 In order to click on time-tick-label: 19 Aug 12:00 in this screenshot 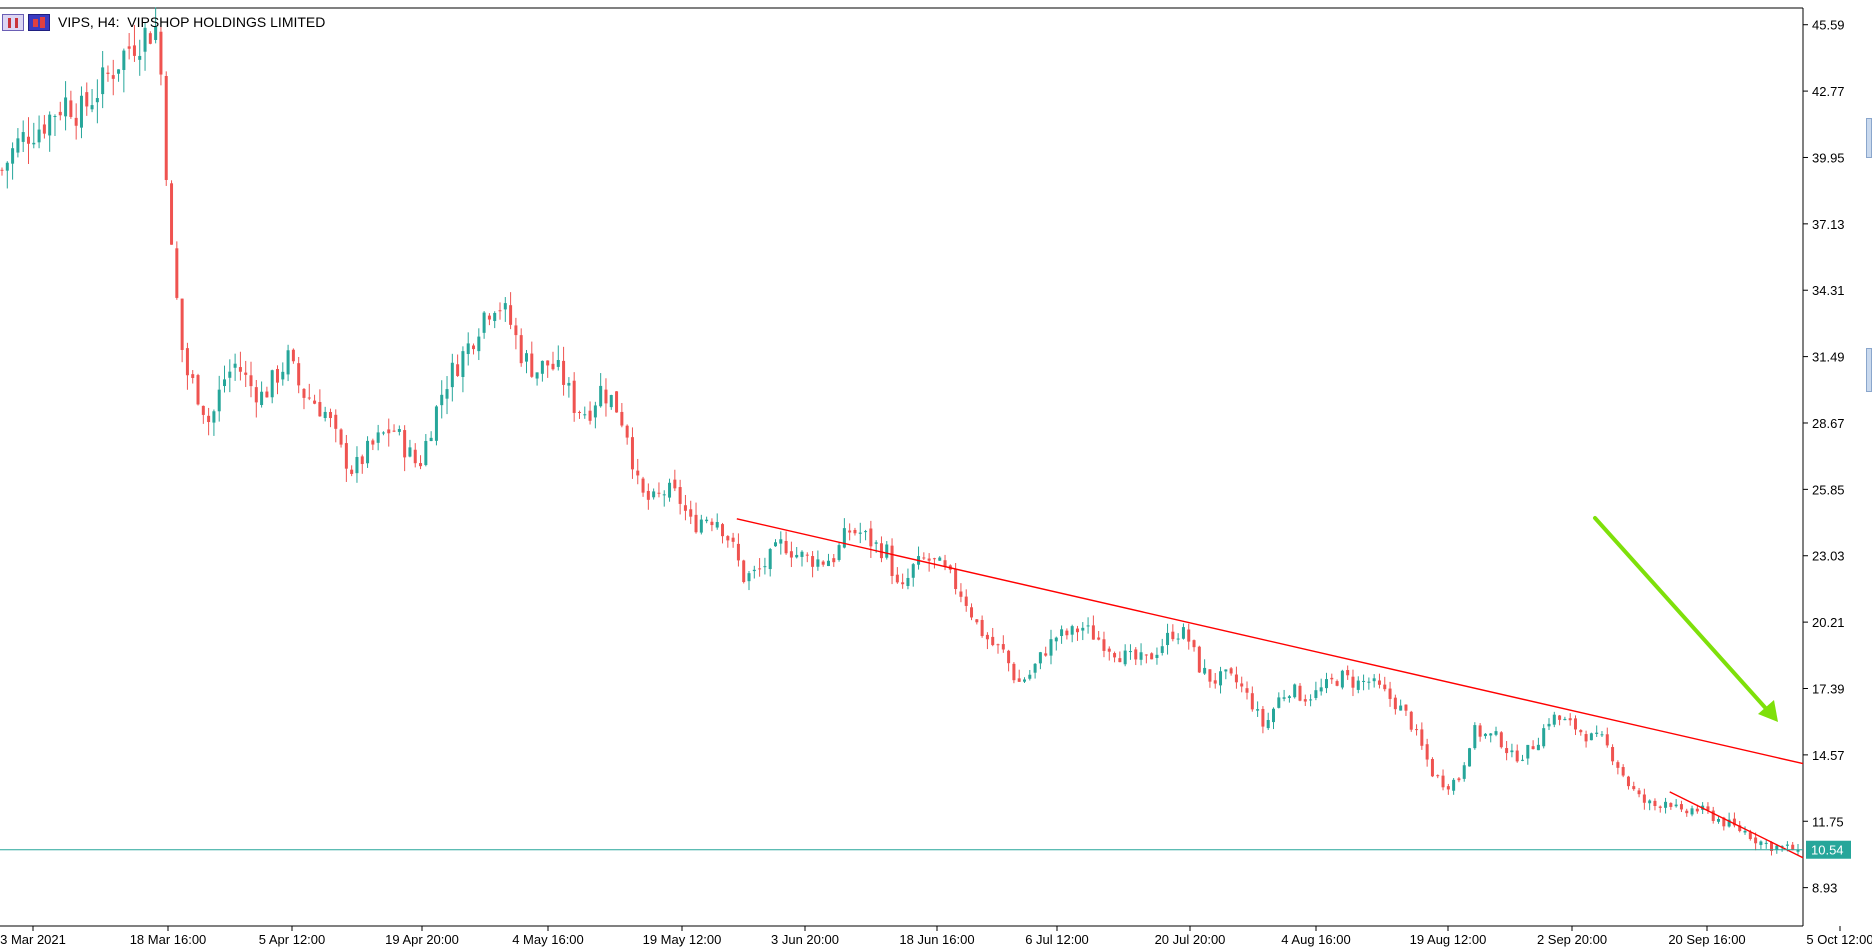, I will do `click(1448, 939)`.